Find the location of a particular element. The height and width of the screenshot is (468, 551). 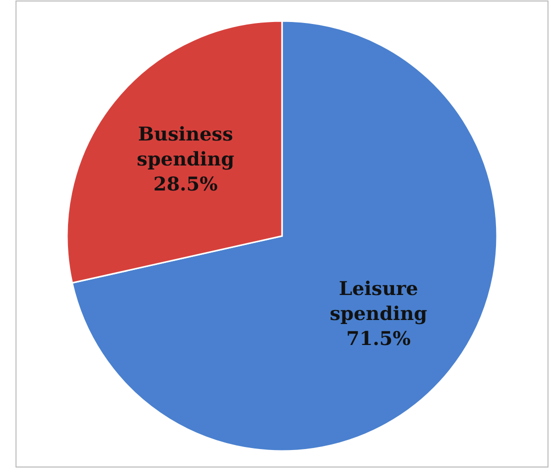

slice-label: Business spending is located at coordinates (185, 146).